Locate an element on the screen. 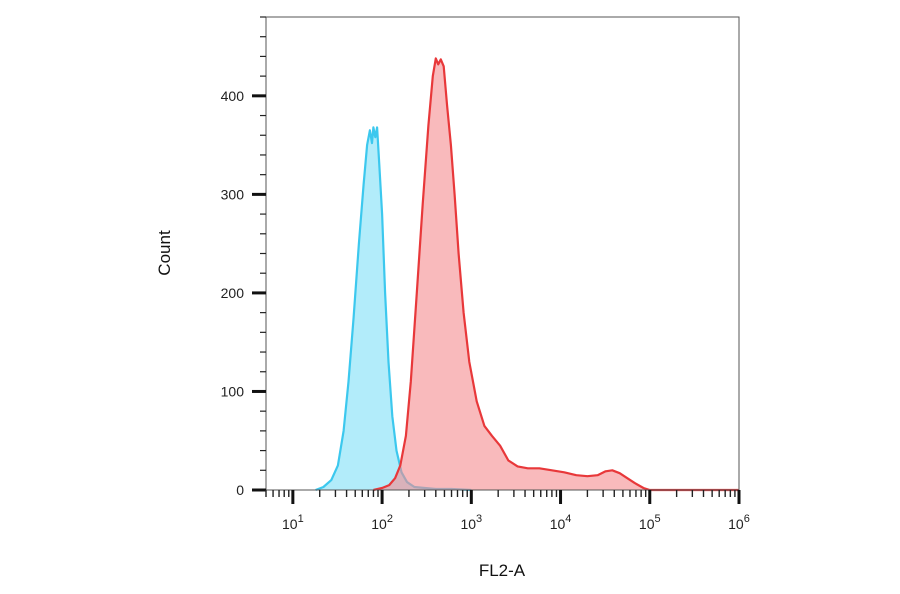 The image size is (900, 594). y-tick-label: 200 is located at coordinates (233, 293).